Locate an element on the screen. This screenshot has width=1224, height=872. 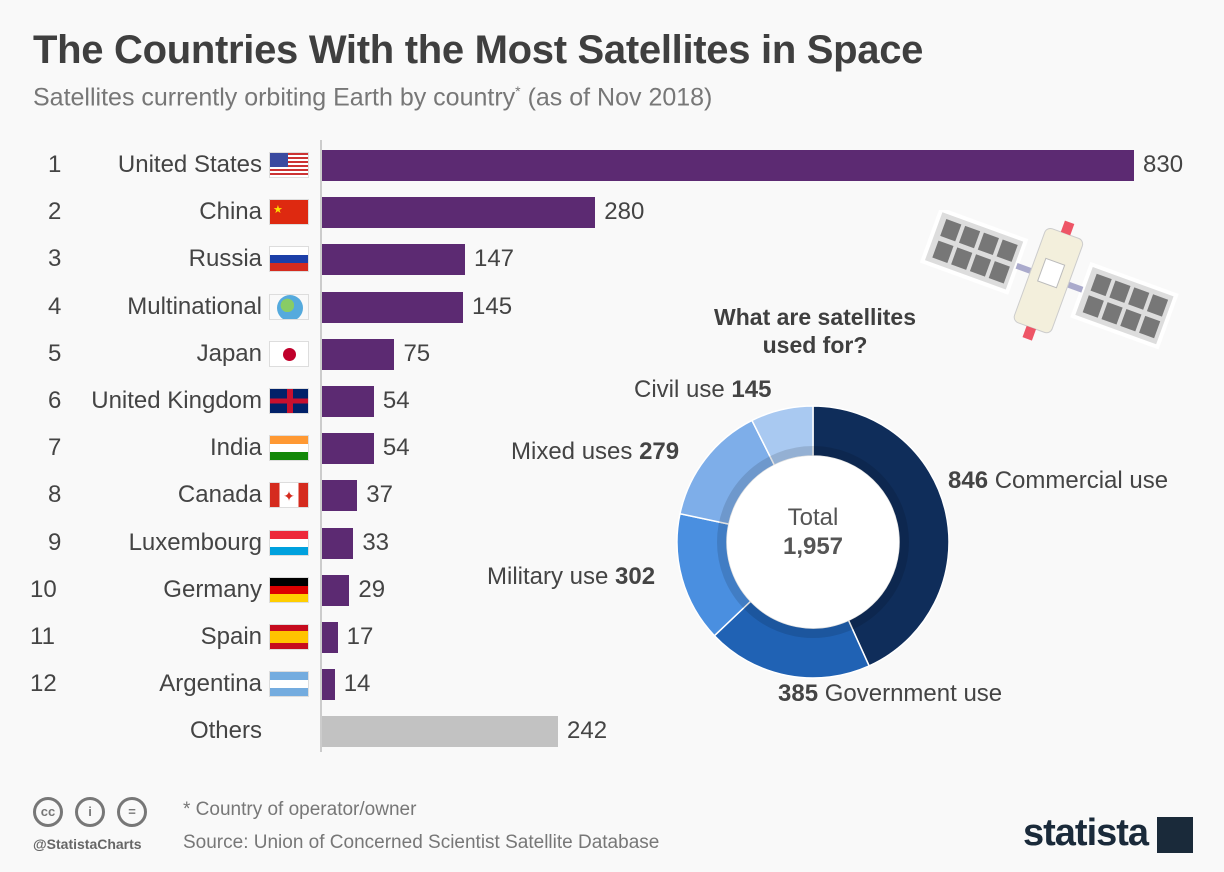
statista-logo: statista is located at coordinates (1086, 833).